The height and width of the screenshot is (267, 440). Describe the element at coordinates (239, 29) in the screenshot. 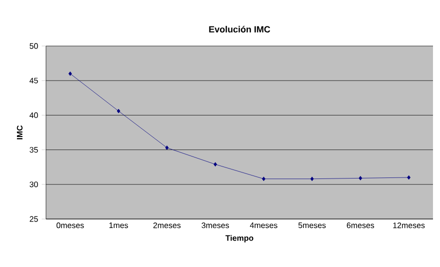

I see `chart-title: Evolución IMC` at that location.